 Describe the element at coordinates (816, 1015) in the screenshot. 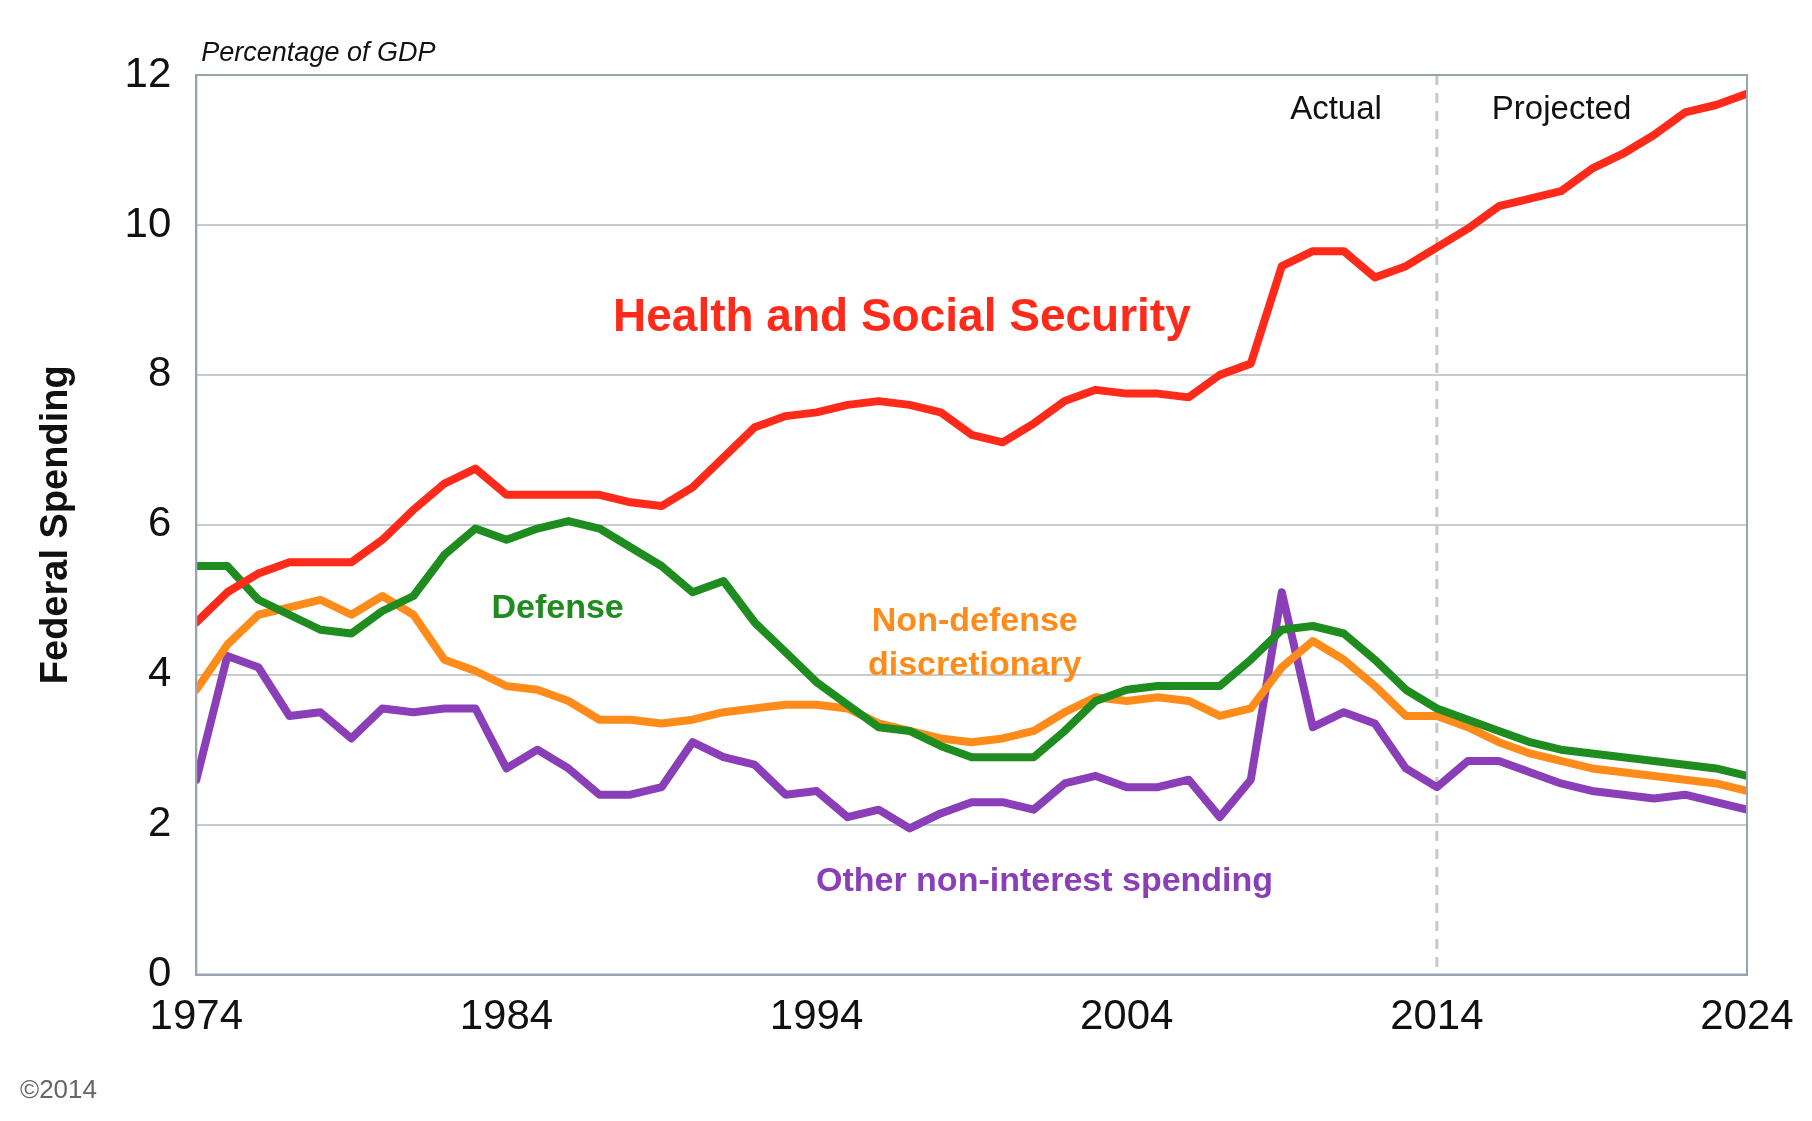

I see `x-tick-label: 1994` at that location.